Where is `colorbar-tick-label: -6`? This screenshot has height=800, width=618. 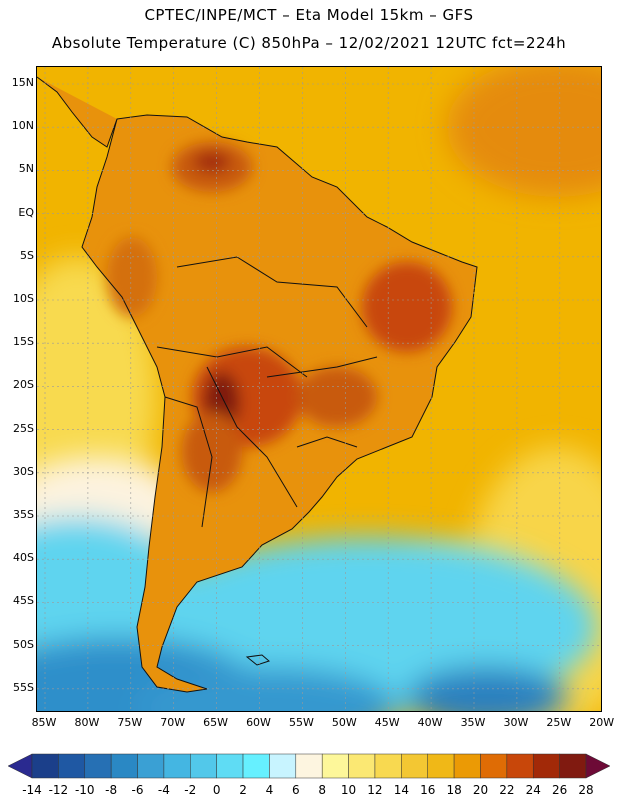
colorbar-tick-label: -6 is located at coordinates (137, 790).